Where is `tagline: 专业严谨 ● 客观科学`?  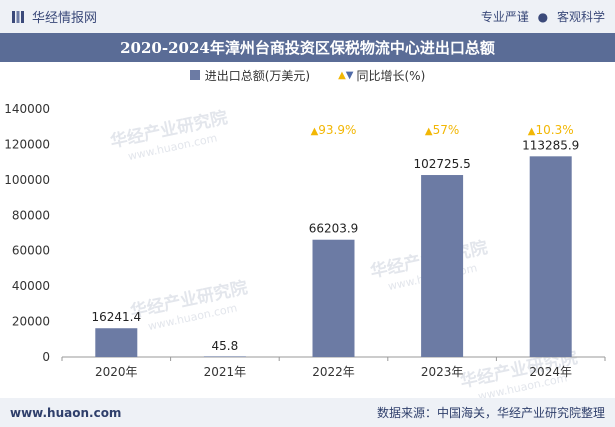
tagline: 专业严谨 ● 客观科学 is located at coordinates (543, 16).